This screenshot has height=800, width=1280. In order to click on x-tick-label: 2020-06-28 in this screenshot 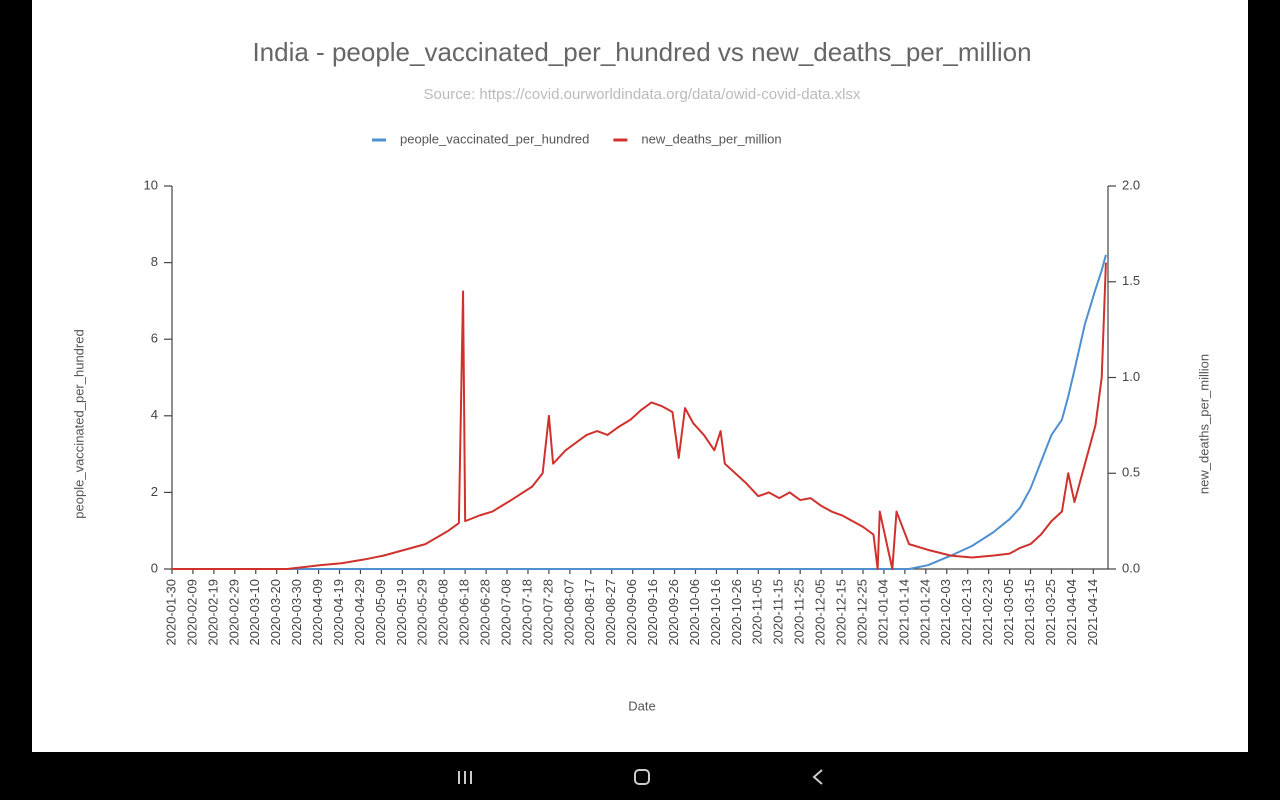, I will do `click(485, 612)`.